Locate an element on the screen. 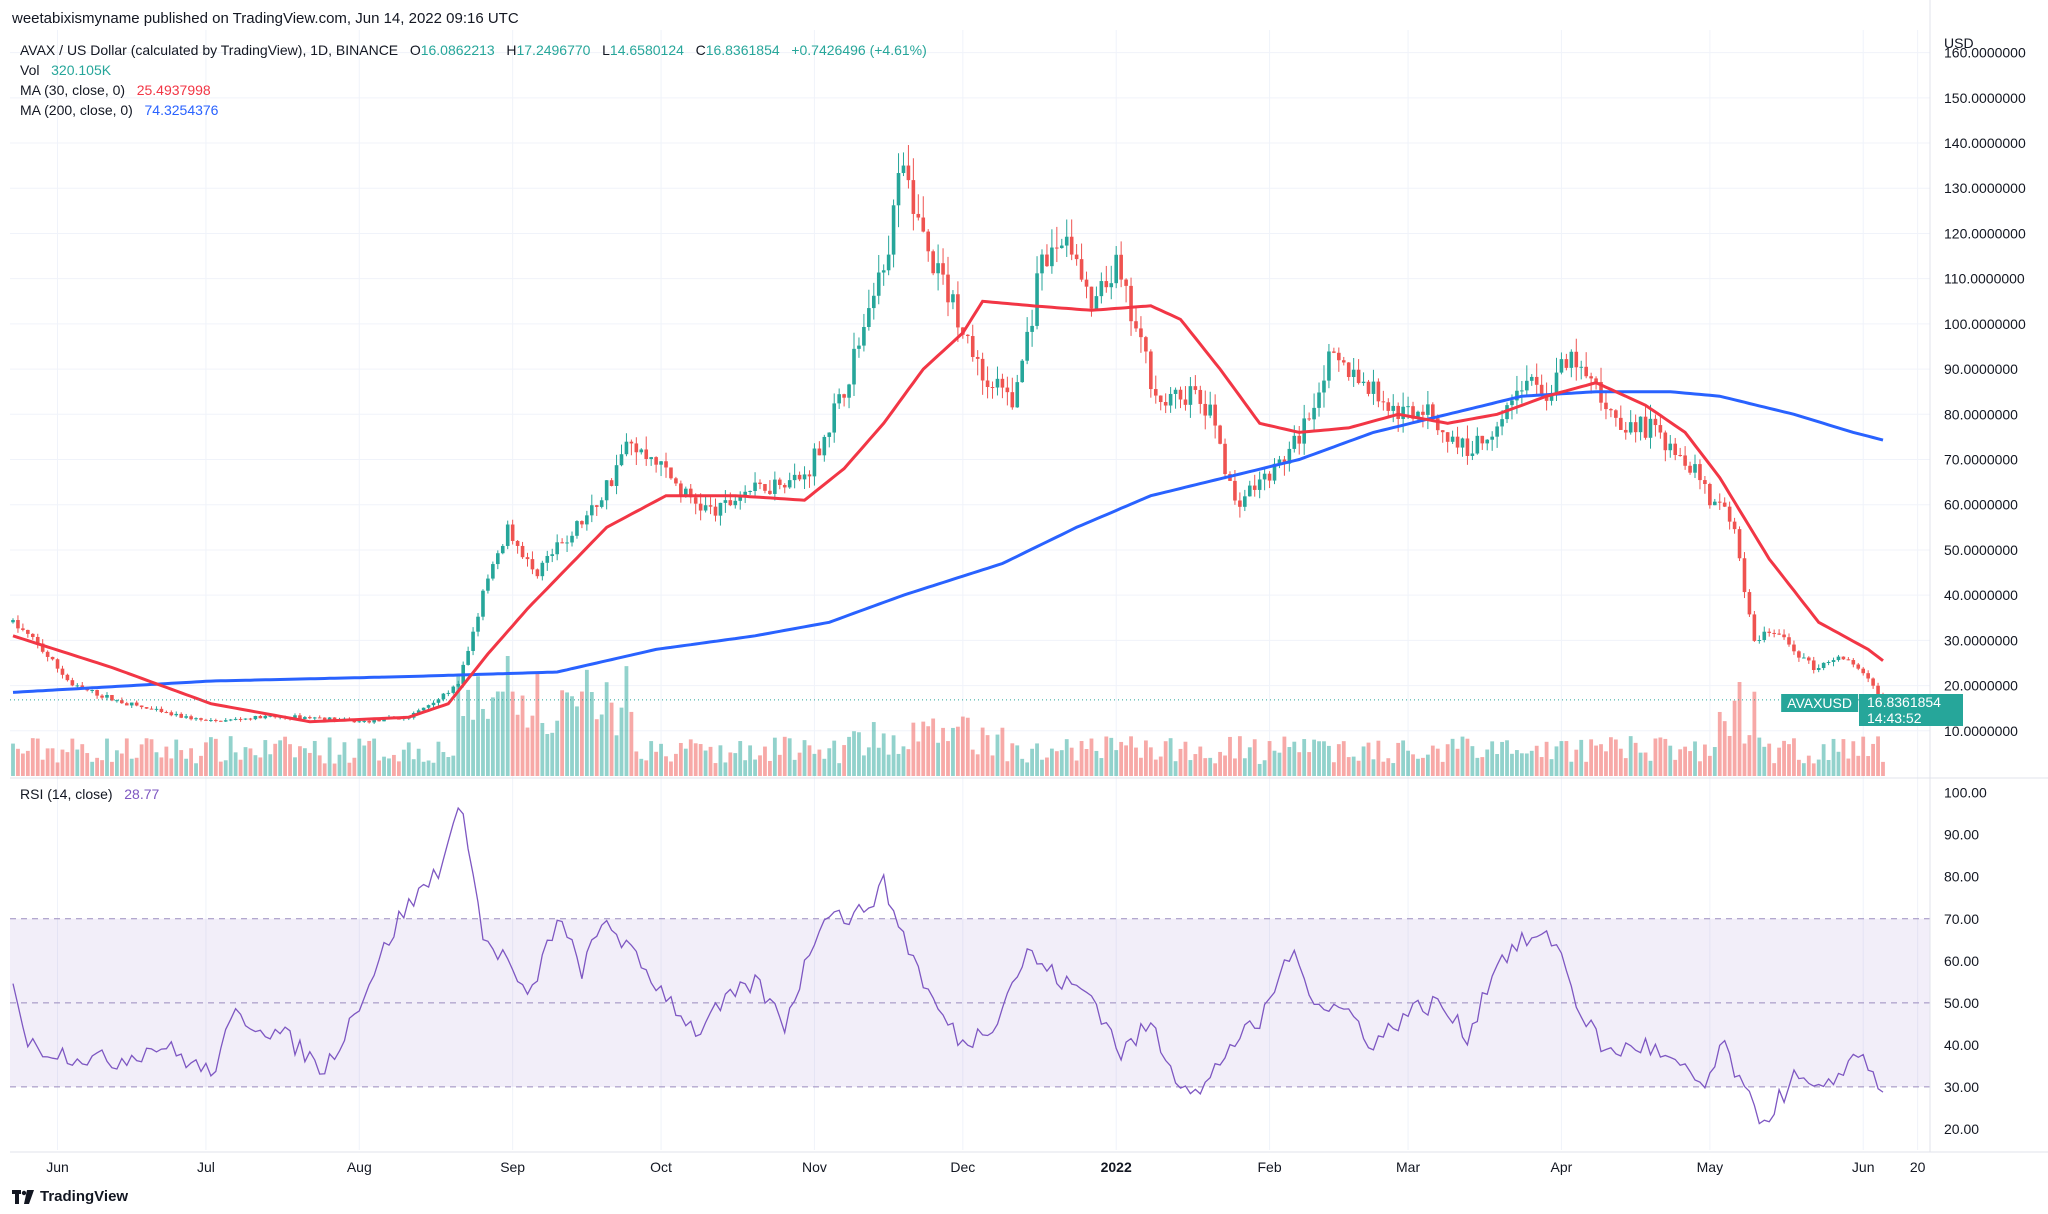  ma200-row: MA (200, close, 0) 74.3254376 is located at coordinates (473, 110).